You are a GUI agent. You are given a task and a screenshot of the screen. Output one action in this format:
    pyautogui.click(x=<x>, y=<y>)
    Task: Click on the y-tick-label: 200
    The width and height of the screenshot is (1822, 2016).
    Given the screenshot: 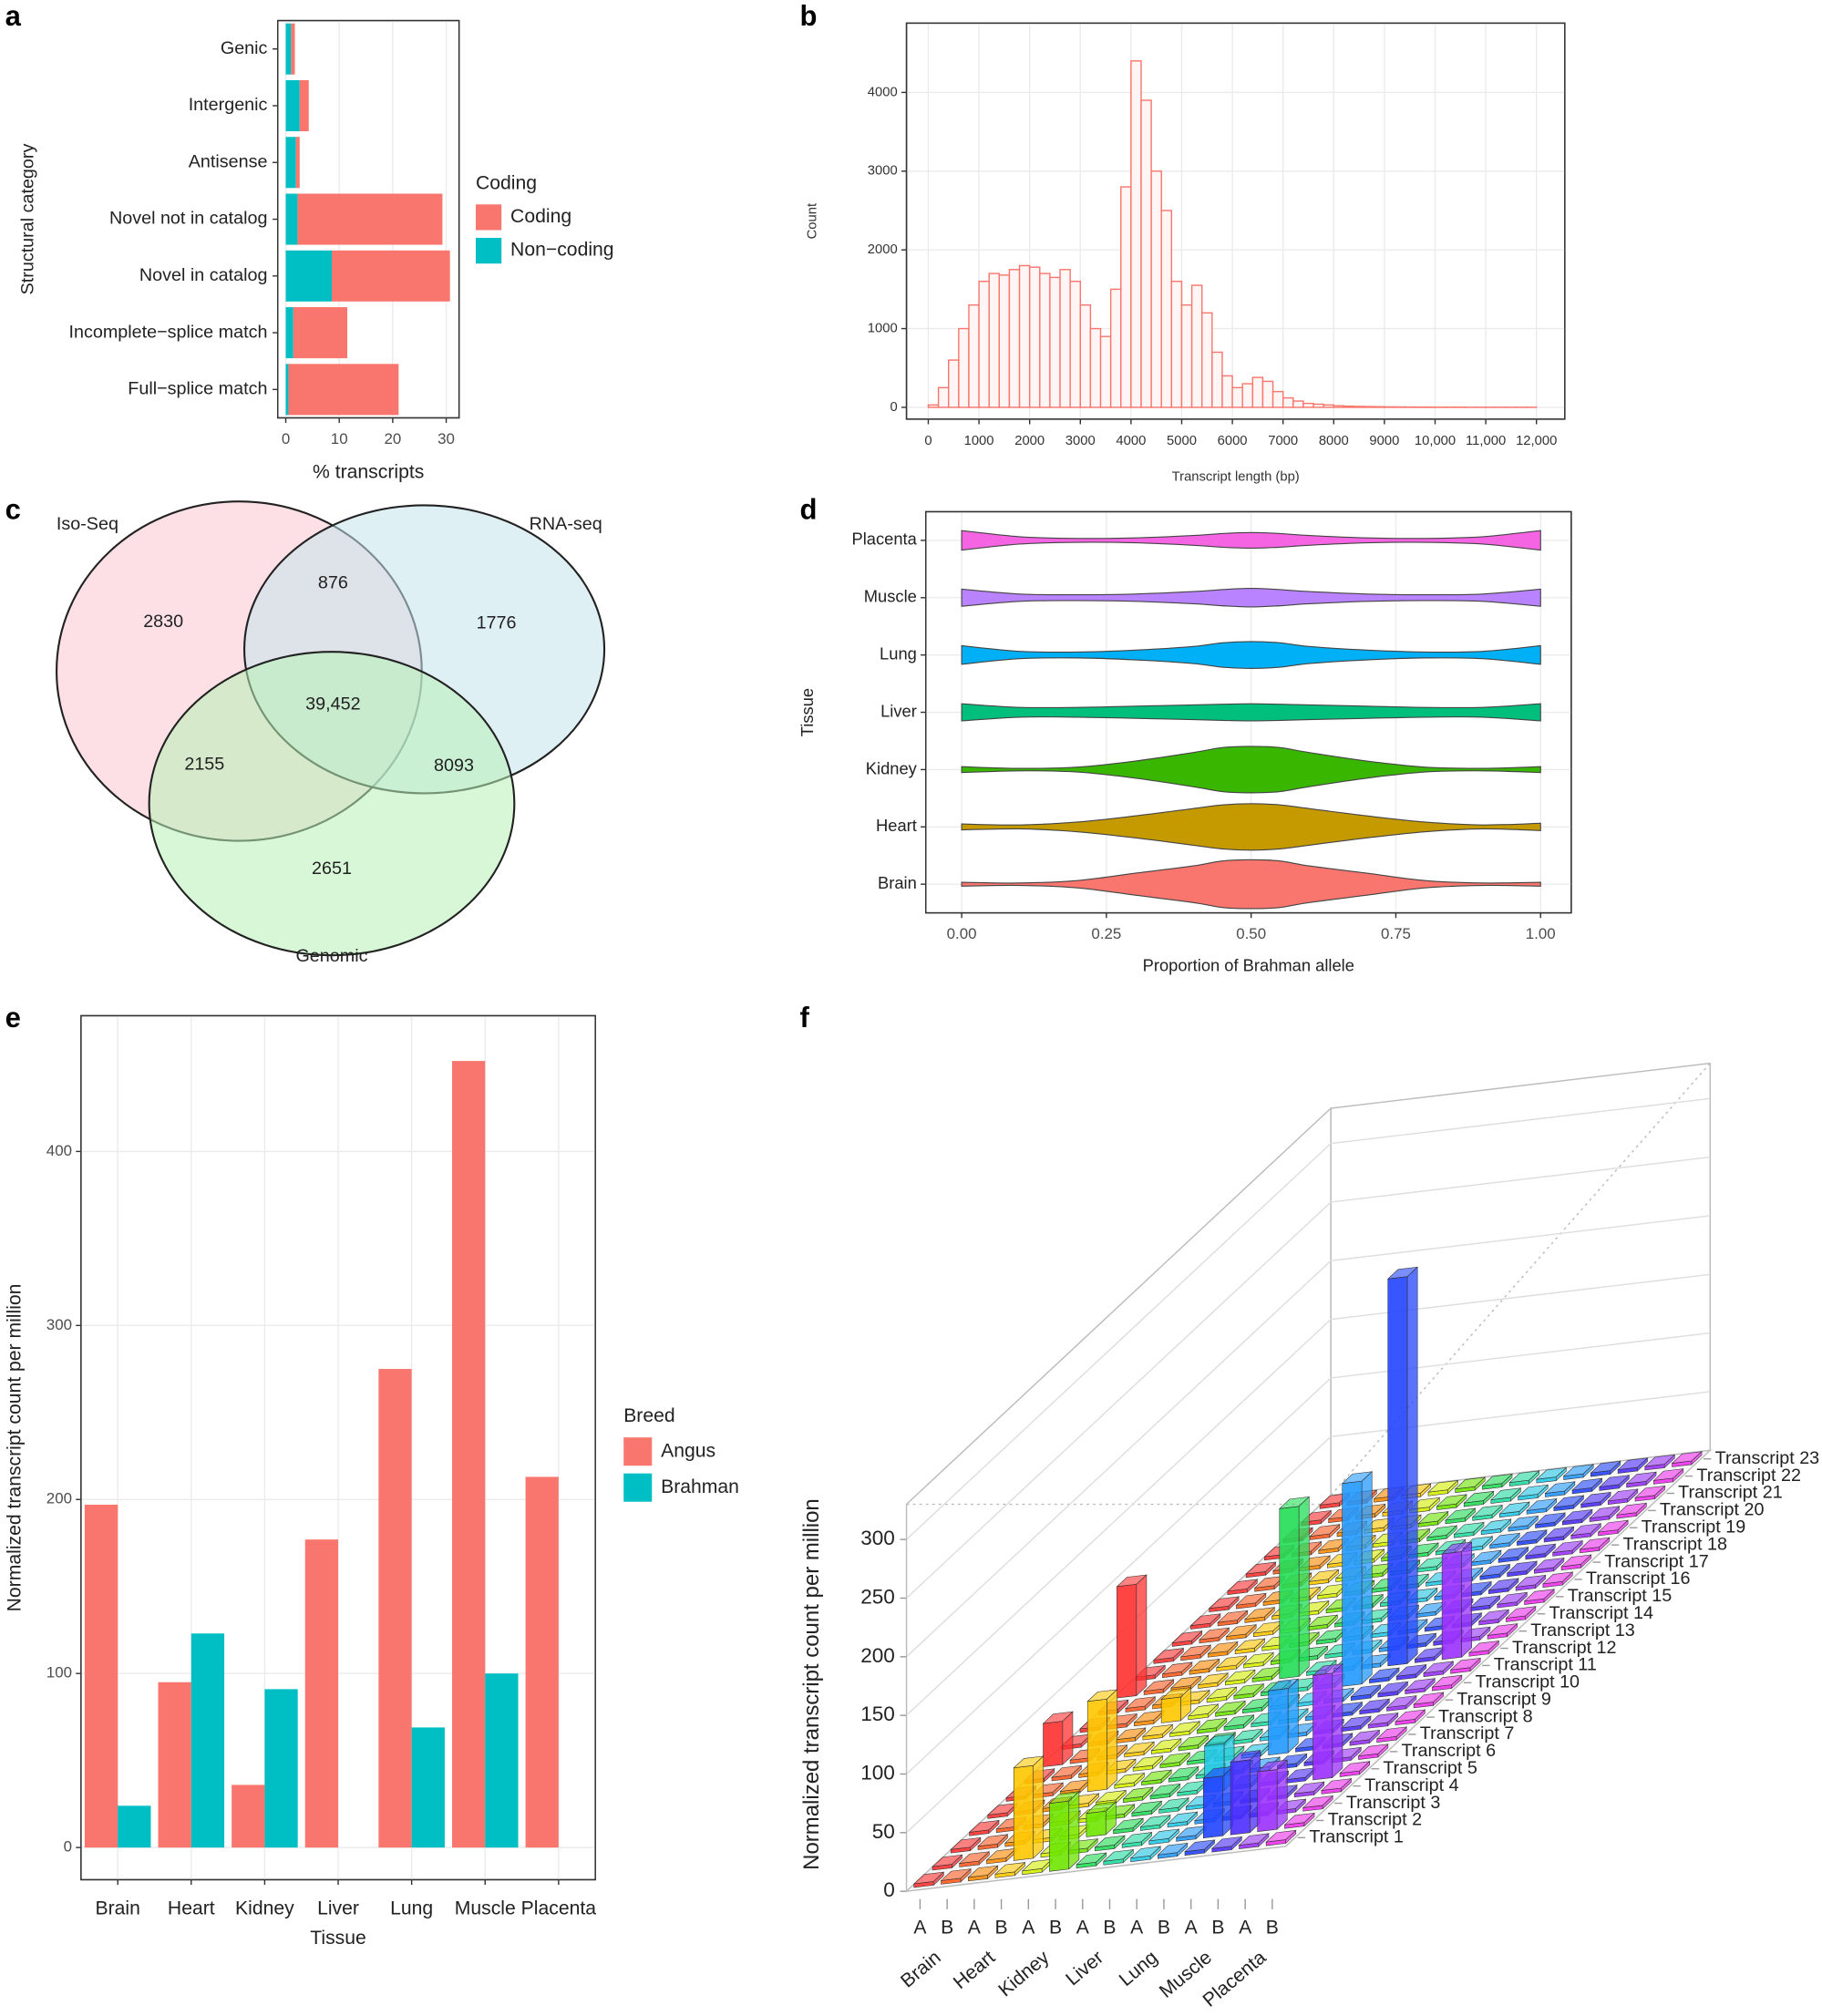 What is the action you would take?
    pyautogui.click(x=59, y=1499)
    